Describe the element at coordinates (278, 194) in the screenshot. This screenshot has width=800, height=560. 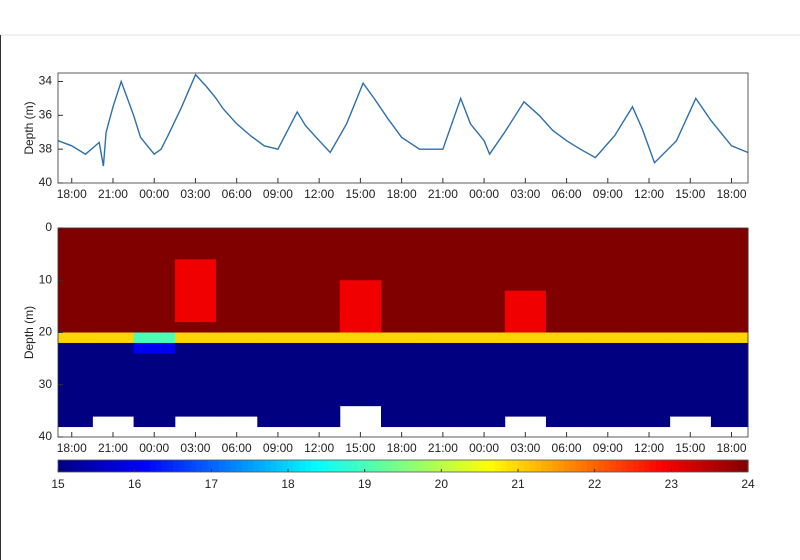
I see `x-tick-label: 09:00` at that location.